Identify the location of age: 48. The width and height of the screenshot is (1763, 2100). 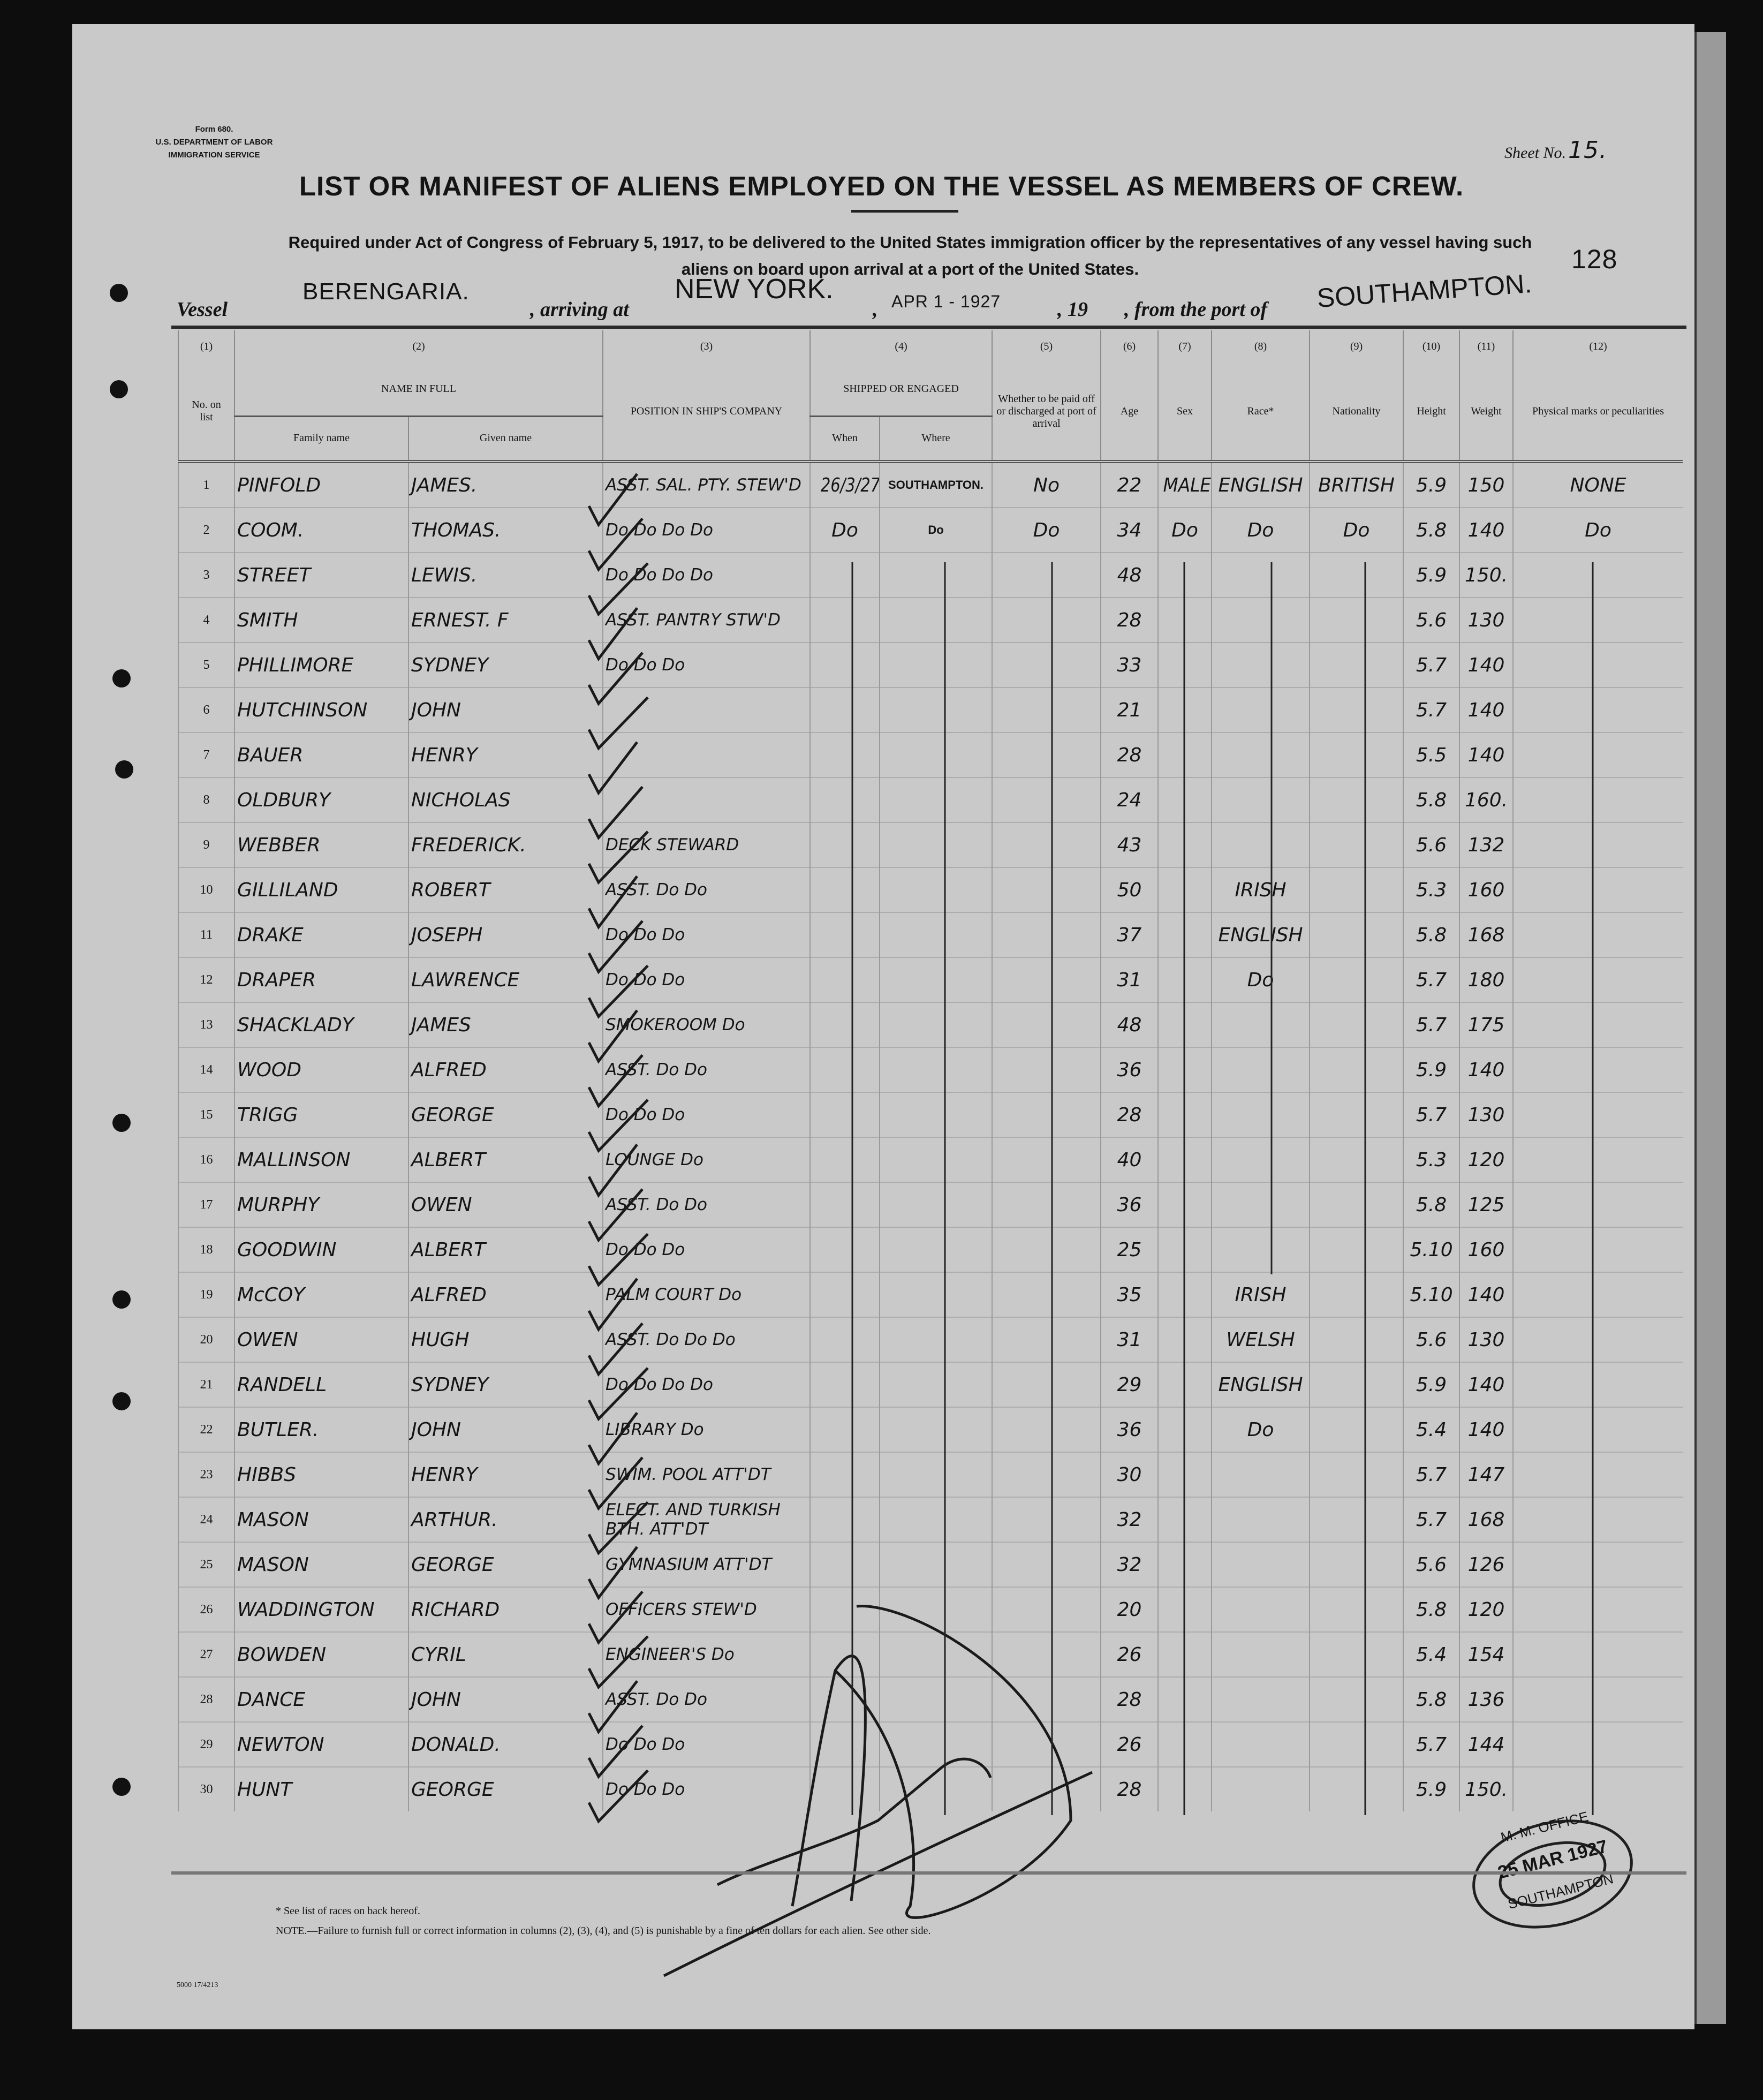
(1129, 575).